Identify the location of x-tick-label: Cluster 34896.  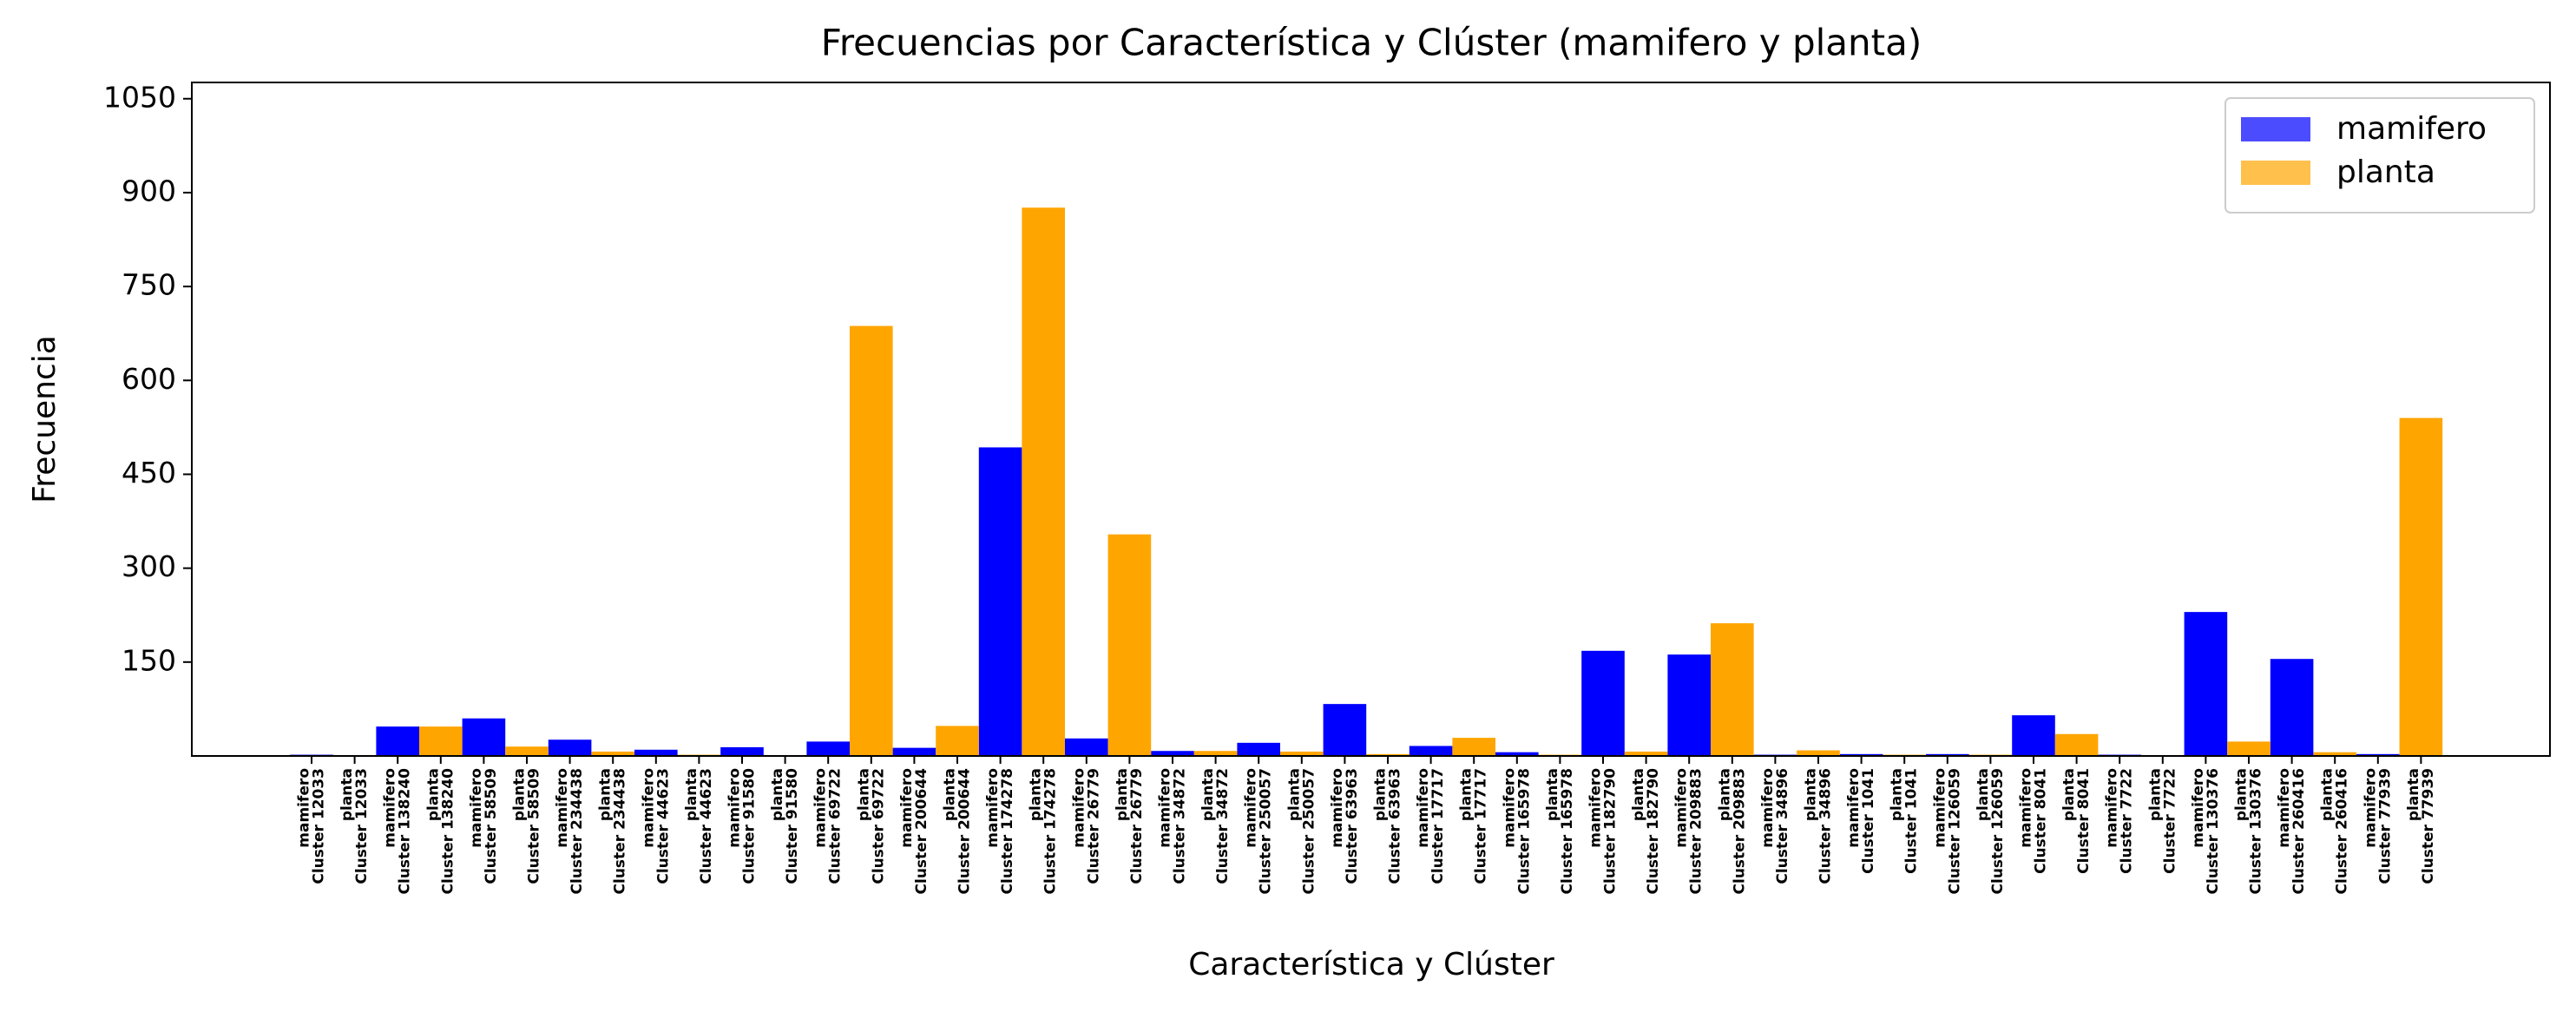
(1826, 826).